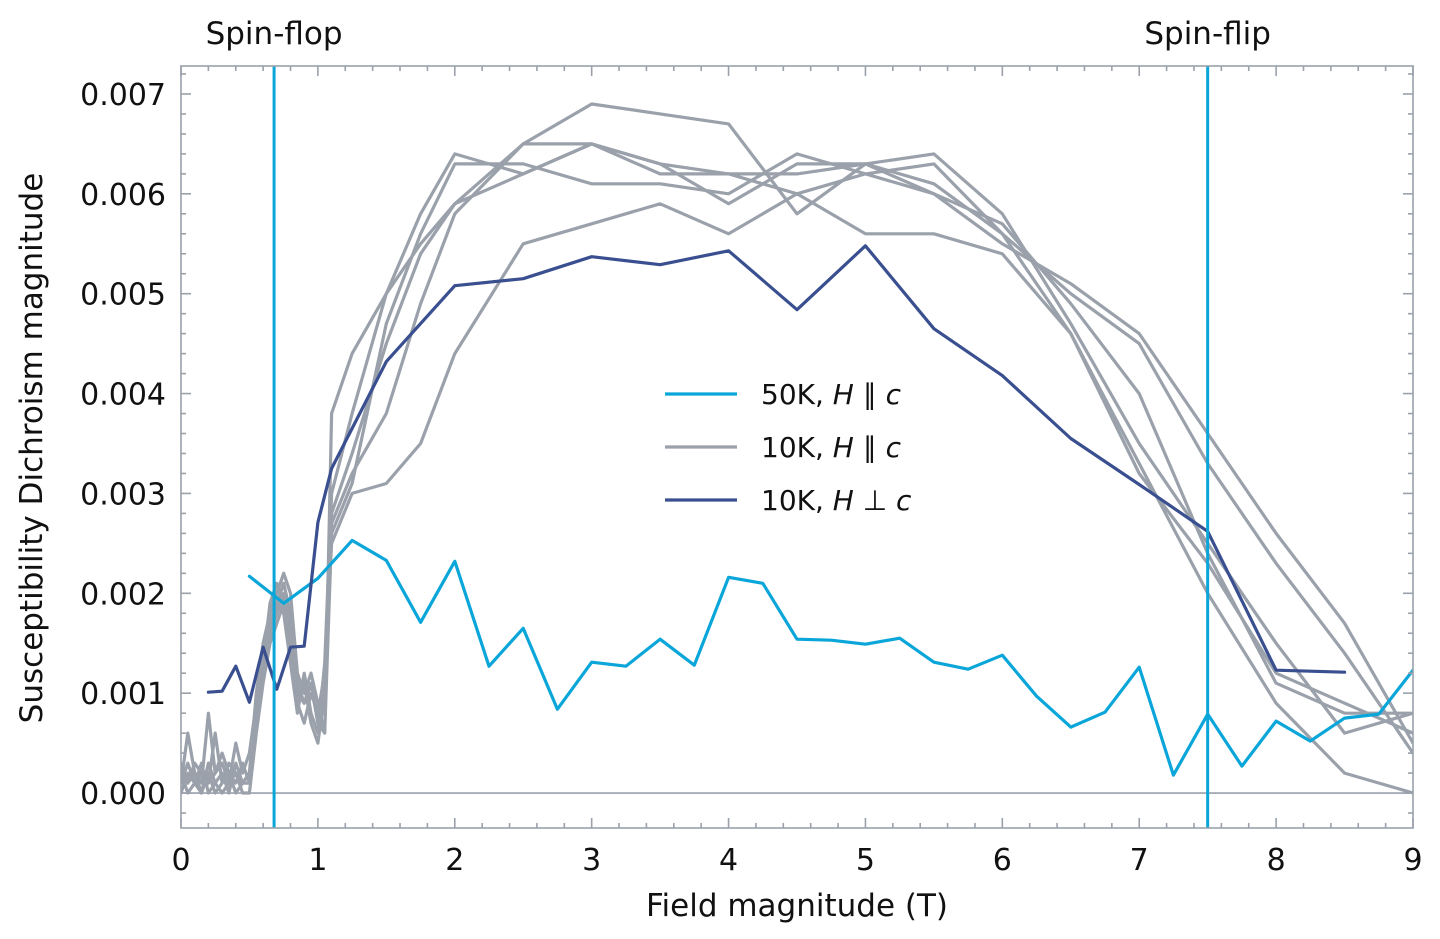 The height and width of the screenshot is (939, 1440). Describe the element at coordinates (454, 860) in the screenshot. I see `x-tick-label: 2` at that location.